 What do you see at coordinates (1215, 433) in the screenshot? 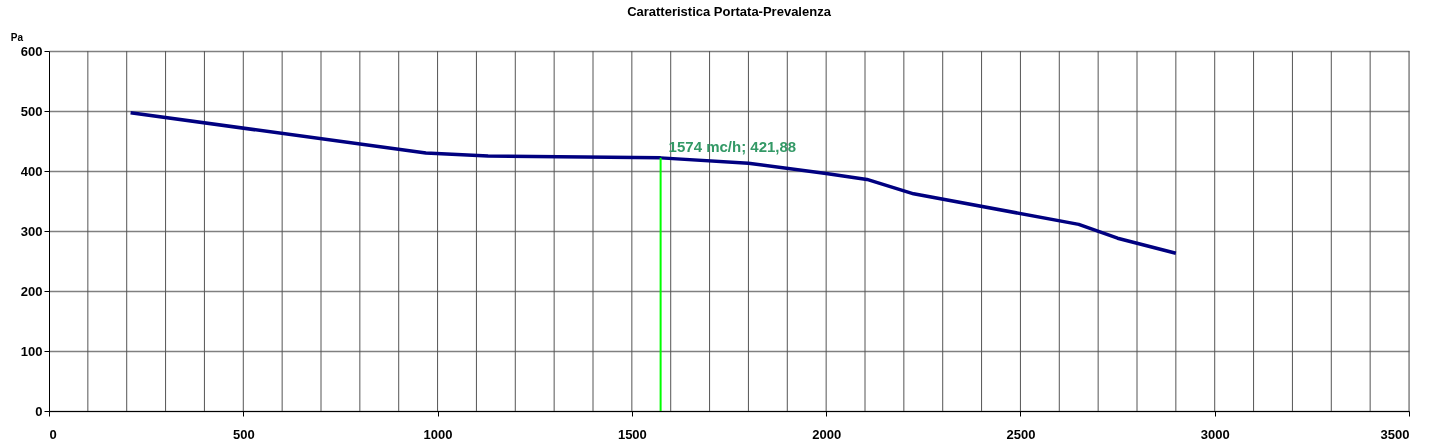
I see `x-tick-label: 3000` at bounding box center [1215, 433].